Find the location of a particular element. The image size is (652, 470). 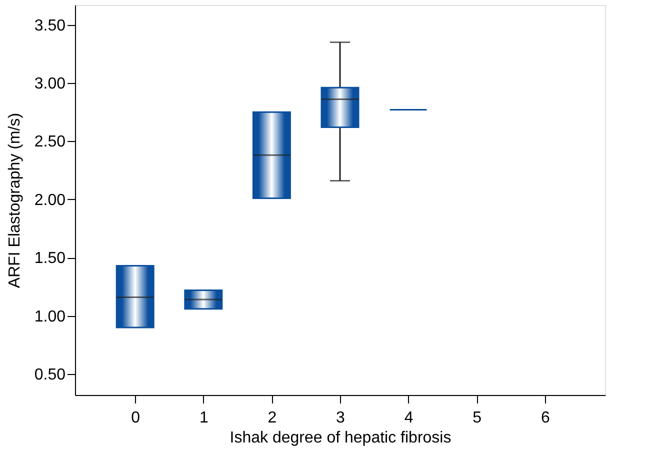

x-tick-label: 6 is located at coordinates (545, 418).